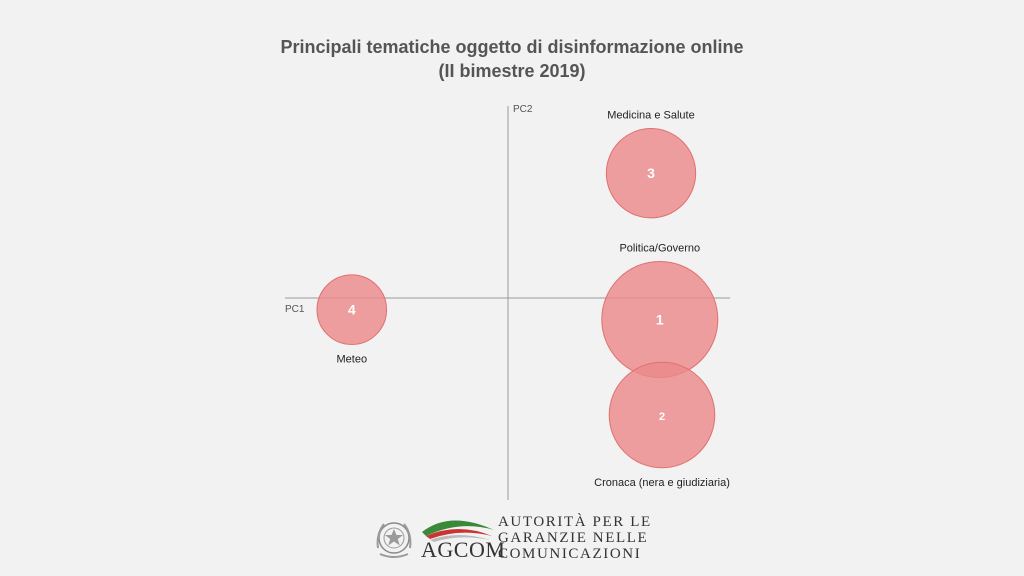  Describe the element at coordinates (650, 116) in the screenshot. I see `bubble-label: Medicina e Salute` at that location.